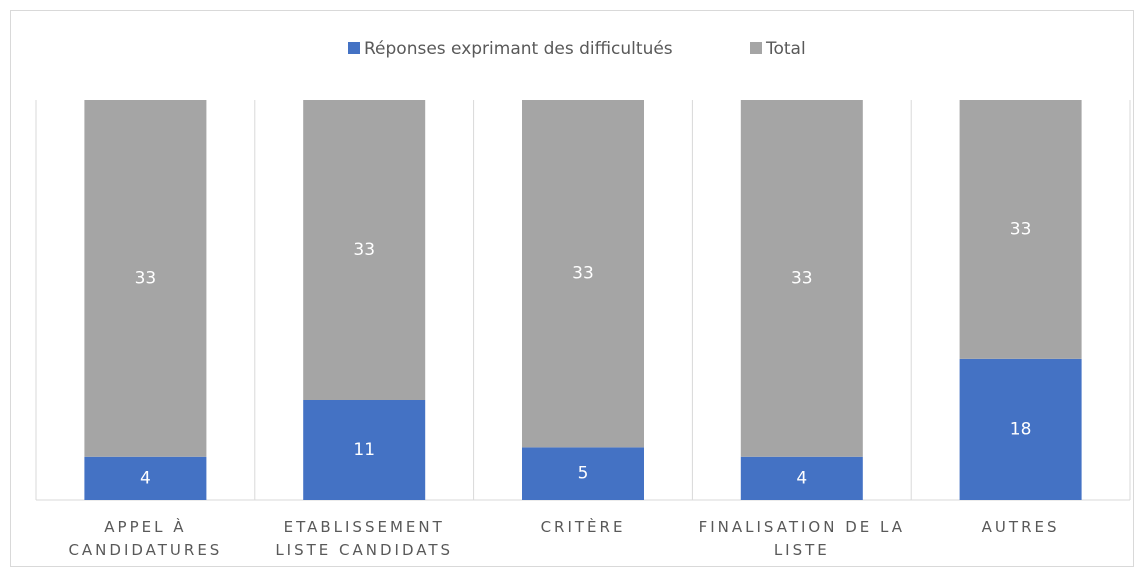  I want to click on x-tick-label: CRITÈRE, so click(583, 527).